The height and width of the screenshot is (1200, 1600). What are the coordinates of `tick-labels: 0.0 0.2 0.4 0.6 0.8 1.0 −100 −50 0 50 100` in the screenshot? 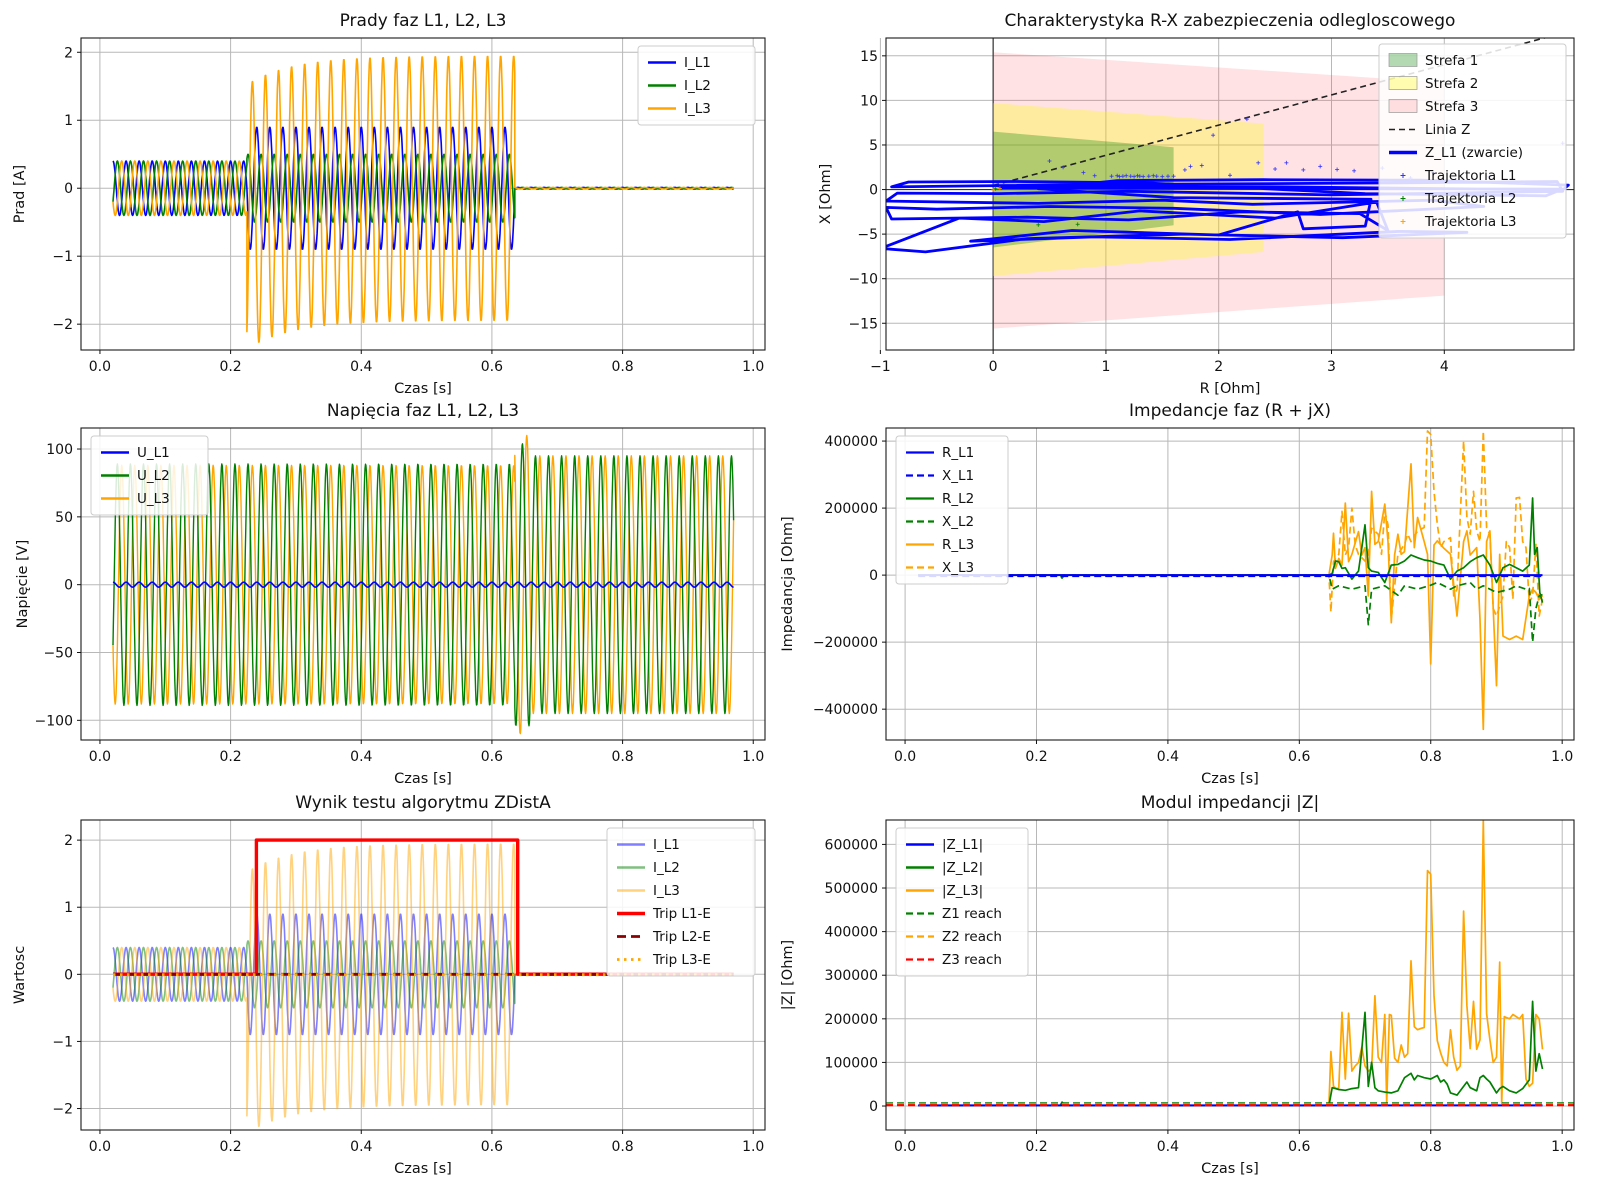 It's located at (400, 603).